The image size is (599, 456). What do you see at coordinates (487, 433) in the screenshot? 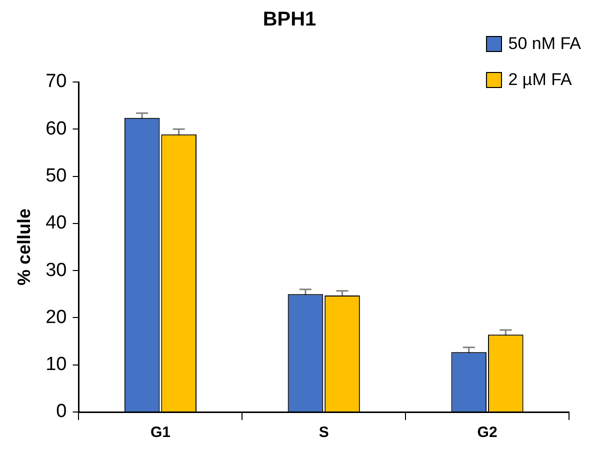
I see `x-tick-label: G2` at bounding box center [487, 433].